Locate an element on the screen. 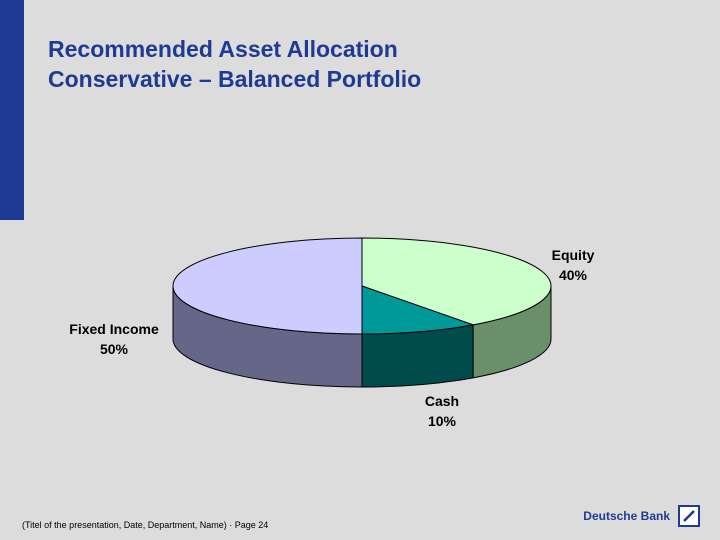  pie-slice-cash is located at coordinates (418, 310).